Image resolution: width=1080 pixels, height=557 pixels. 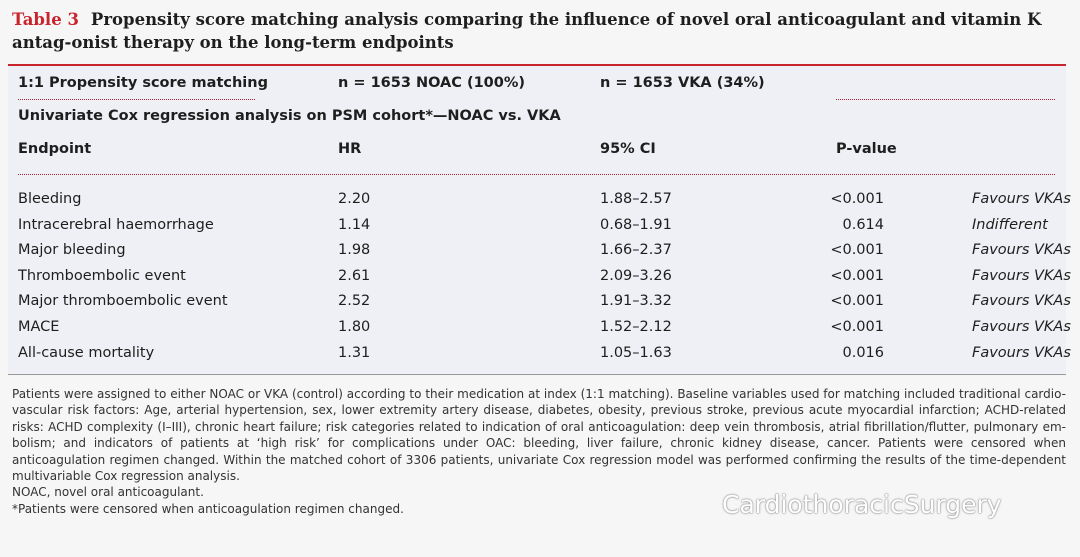 What do you see at coordinates (863, 352) in the screenshot?
I see `p-value: 0.016` at bounding box center [863, 352].